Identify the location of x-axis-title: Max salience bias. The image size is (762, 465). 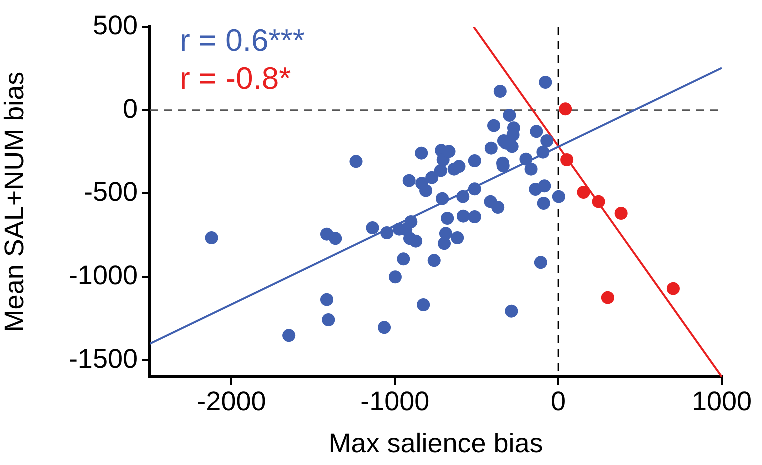
(436, 443).